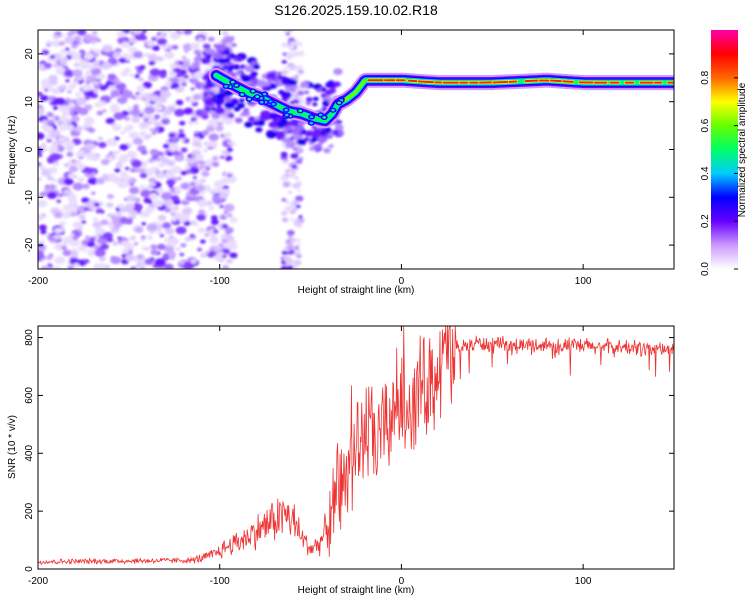 This screenshot has height=600, width=750. I want to click on y-tick-label: -10, so click(29, 197).